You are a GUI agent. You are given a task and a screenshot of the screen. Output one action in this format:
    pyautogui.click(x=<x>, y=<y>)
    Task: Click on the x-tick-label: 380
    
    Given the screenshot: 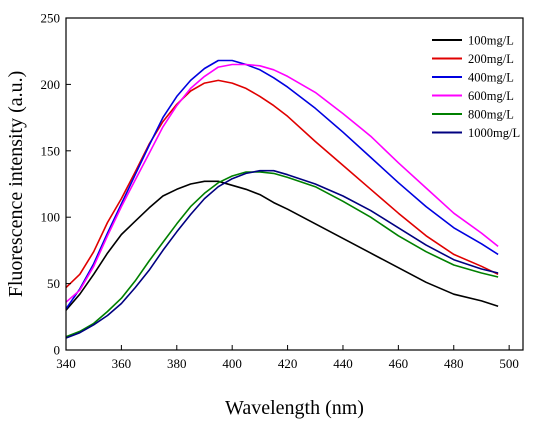 What is the action you would take?
    pyautogui.click(x=177, y=363)
    